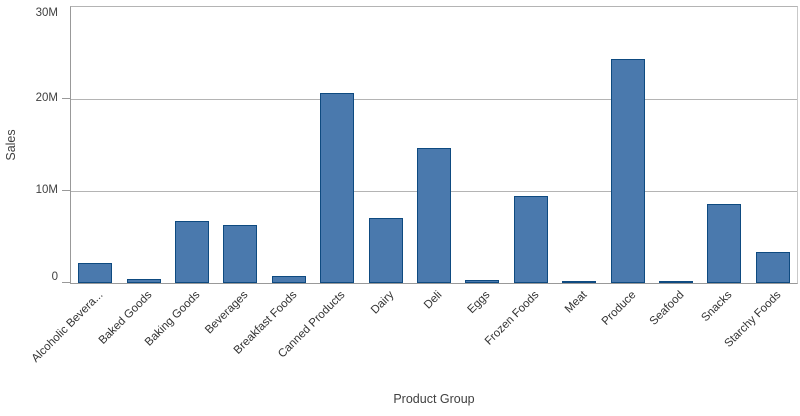 This screenshot has height=416, width=800. Describe the element at coordinates (434, 99) in the screenshot. I see `gridline` at that location.